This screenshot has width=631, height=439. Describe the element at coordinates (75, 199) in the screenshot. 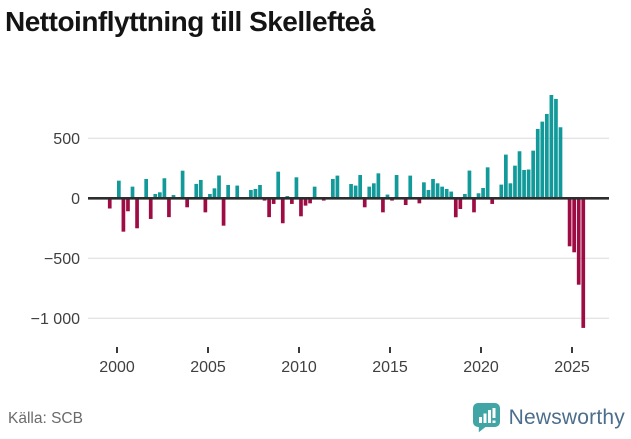

I see `y-axis-label: 0` at that location.